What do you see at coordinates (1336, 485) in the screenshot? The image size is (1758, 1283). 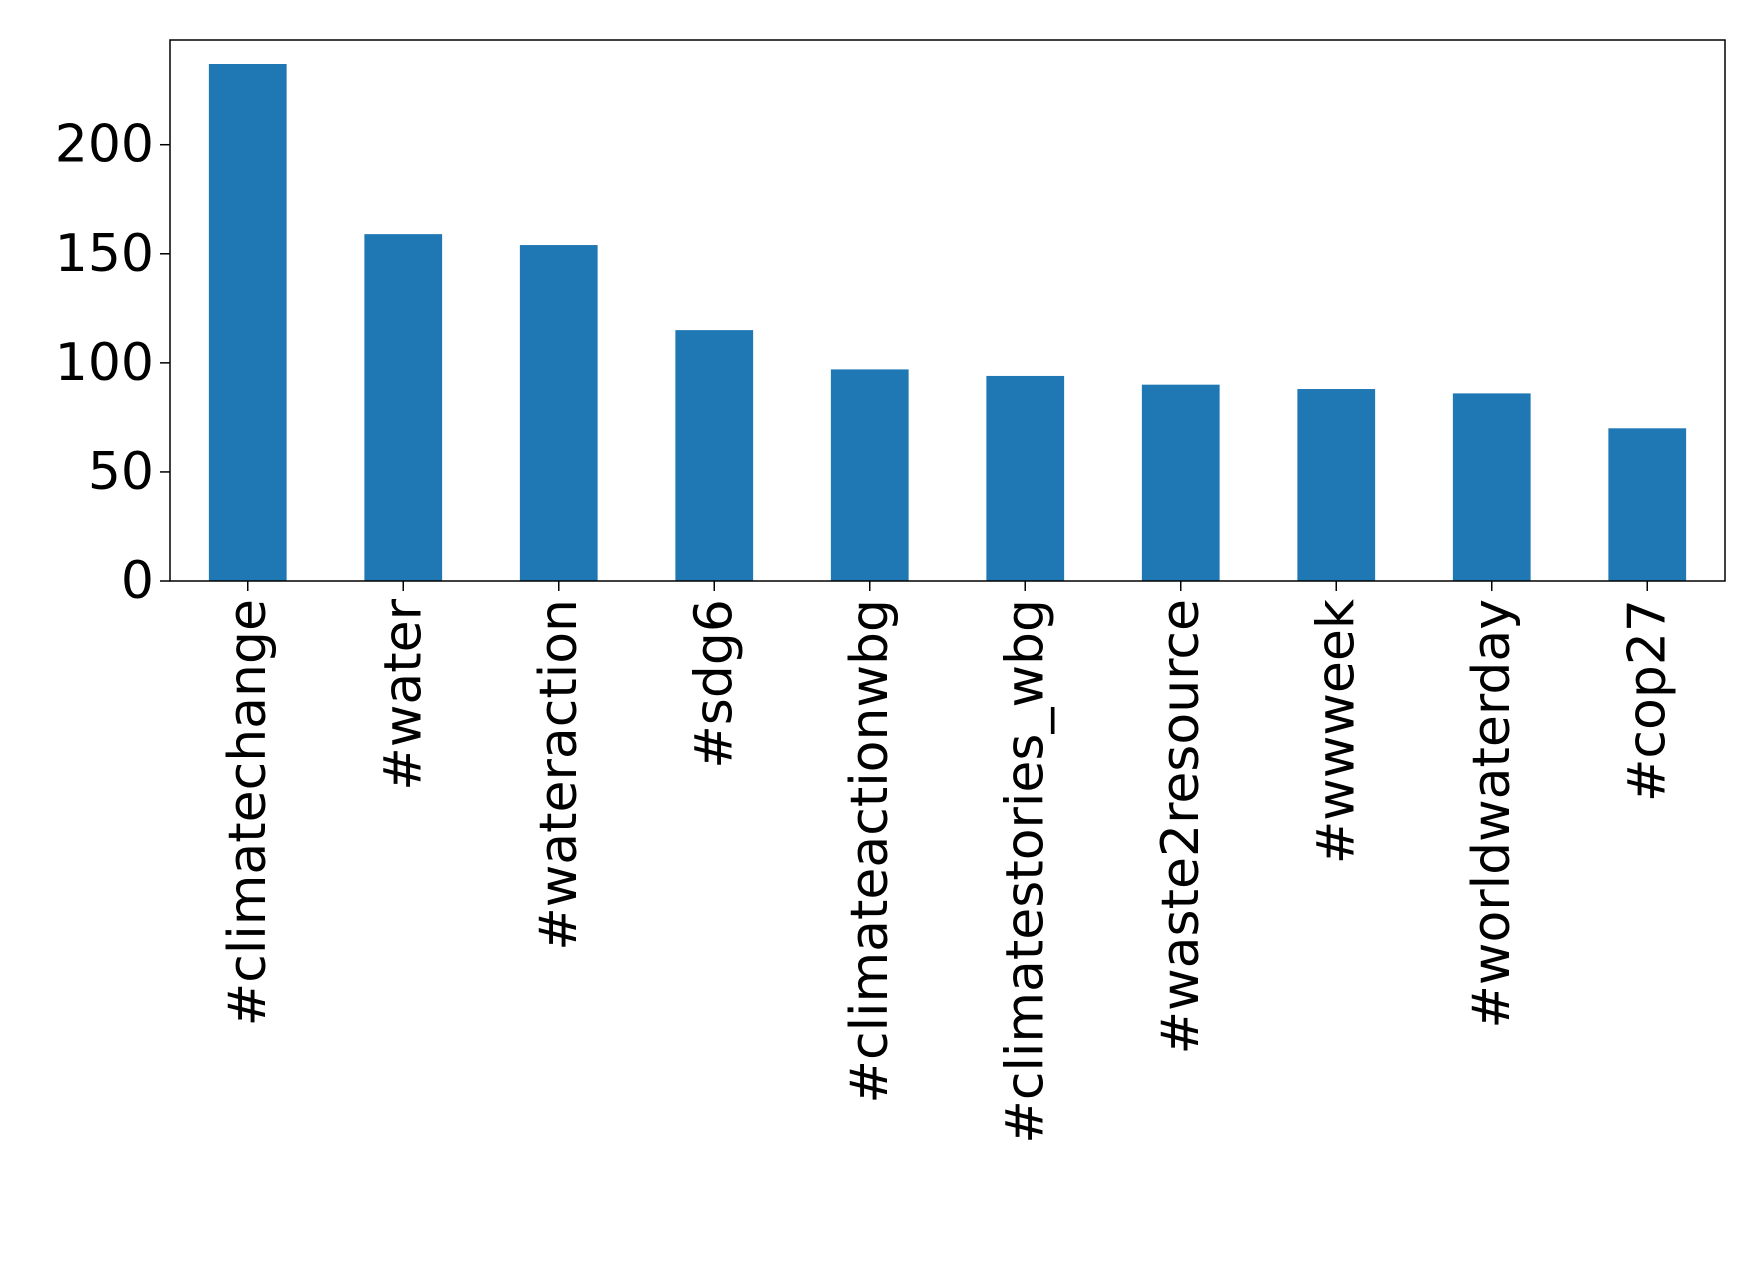 I see `bar-wwweek` at bounding box center [1336, 485].